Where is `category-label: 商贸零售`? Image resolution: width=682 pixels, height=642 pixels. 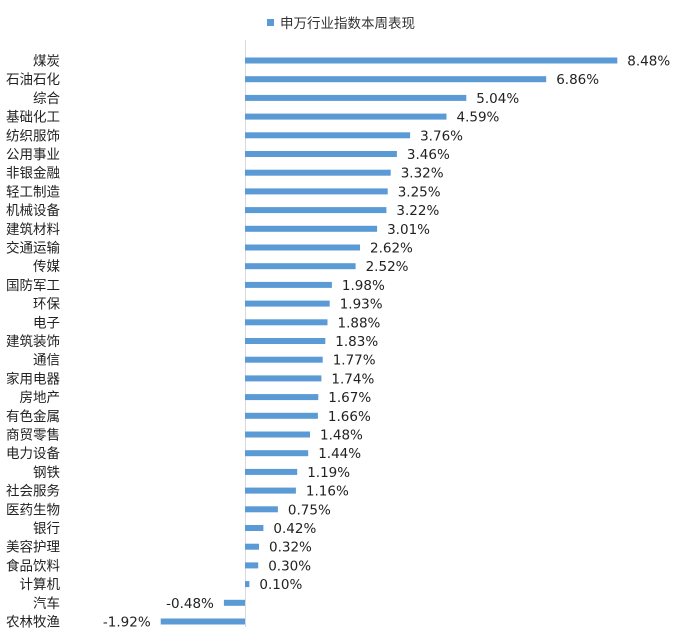
category-label: 商贸零售 is located at coordinates (33, 436).